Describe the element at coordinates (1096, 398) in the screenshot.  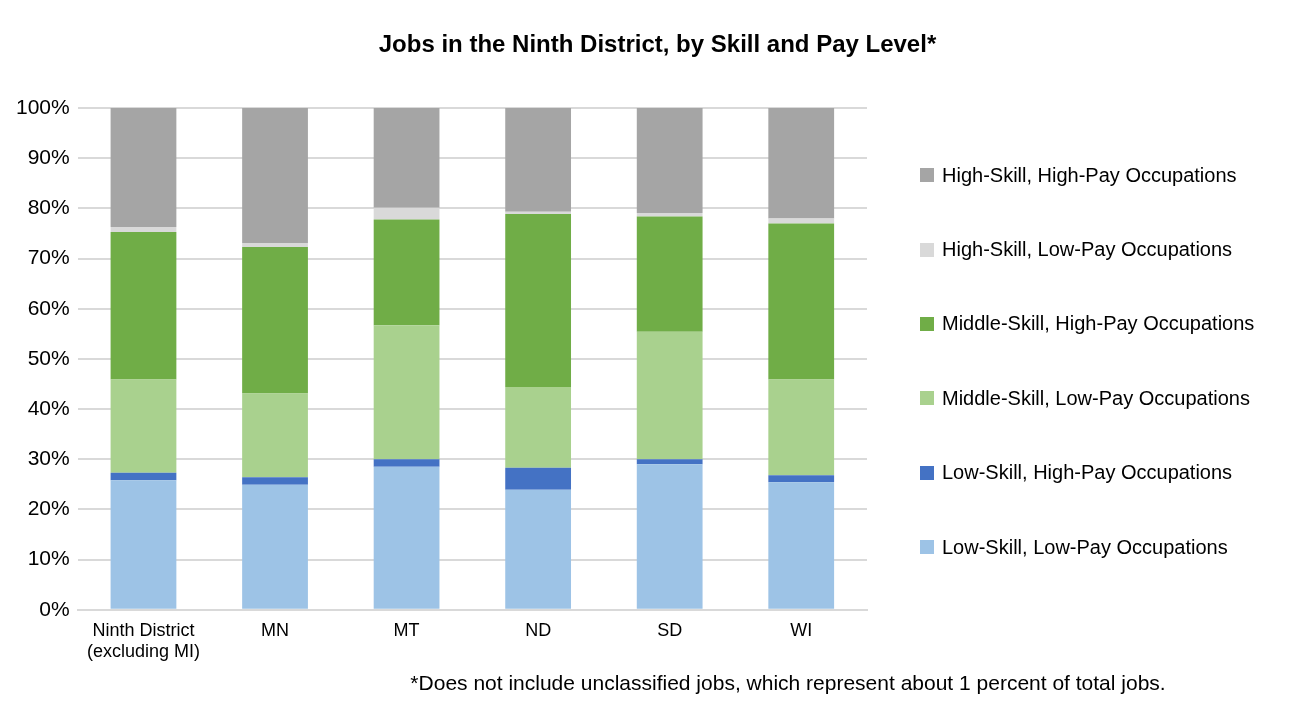
I see `legend-label: Middle-Skill, Low-Pay Occupations` at that location.